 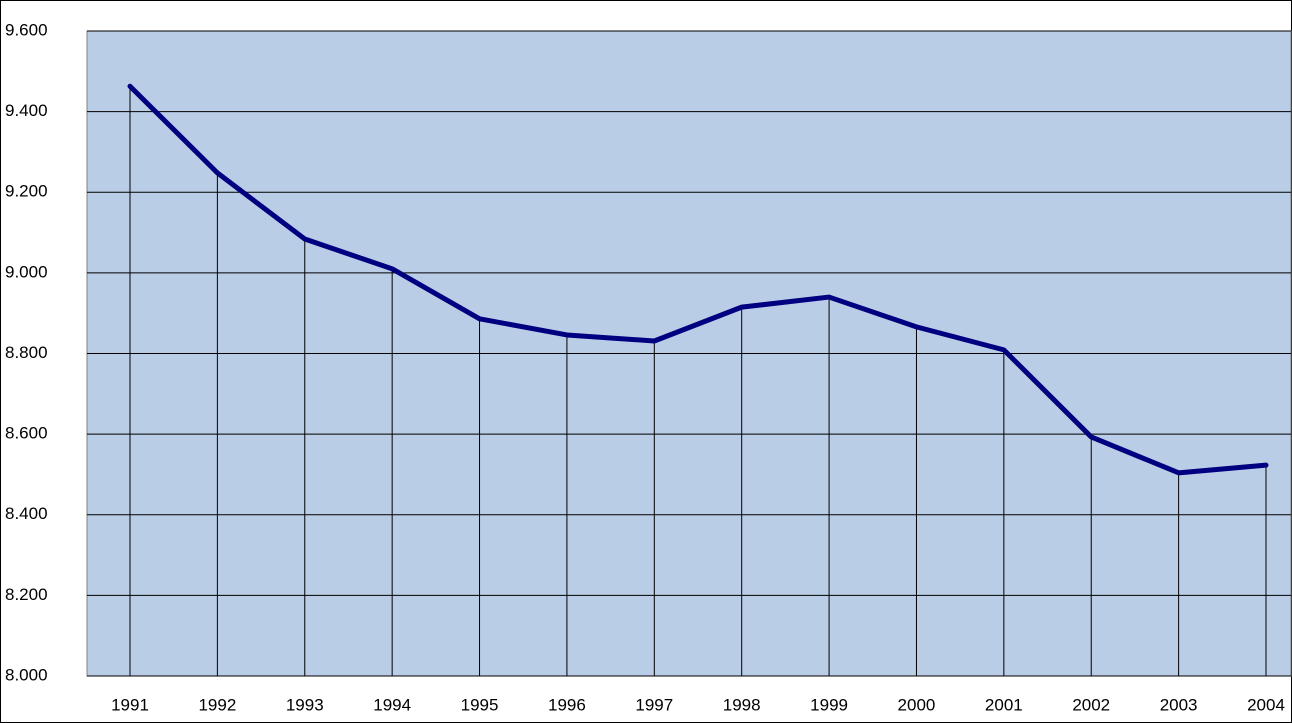 I want to click on x-tick-label: 2001, so click(x=1004, y=704).